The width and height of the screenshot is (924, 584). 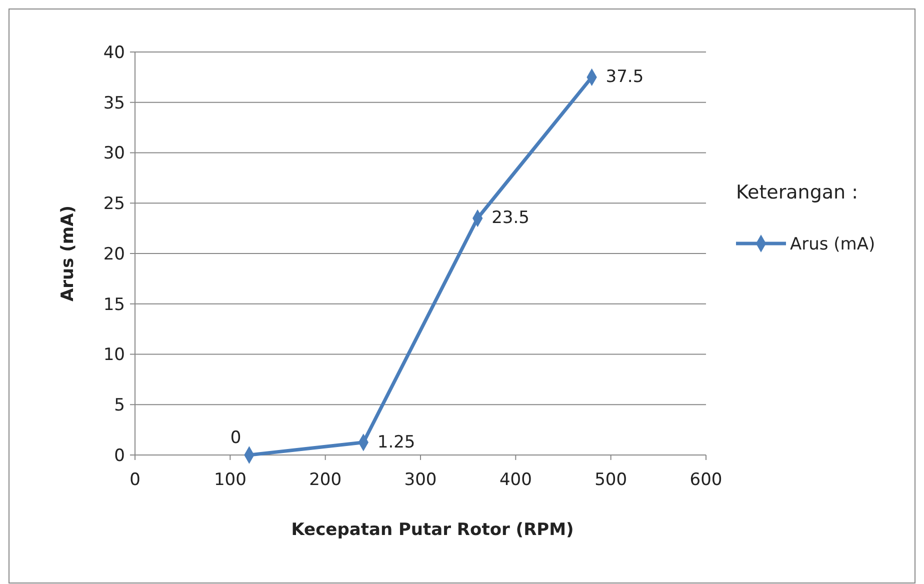 I want to click on legend-label: Arus (mA), so click(x=833, y=244).